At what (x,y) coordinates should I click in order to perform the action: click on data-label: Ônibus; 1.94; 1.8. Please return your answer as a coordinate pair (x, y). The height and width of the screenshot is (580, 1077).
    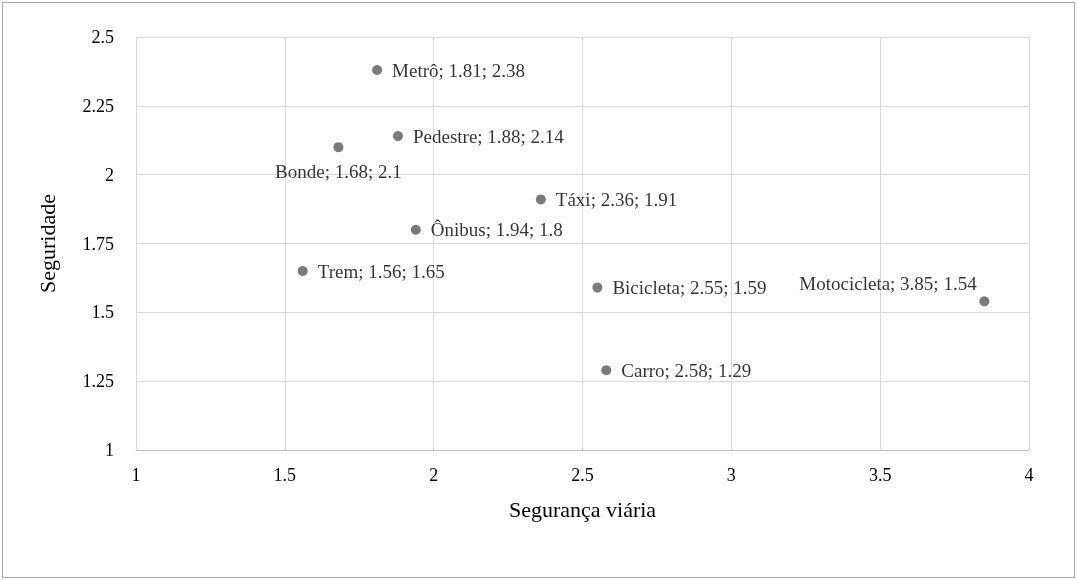
    Looking at the image, I should click on (496, 230).